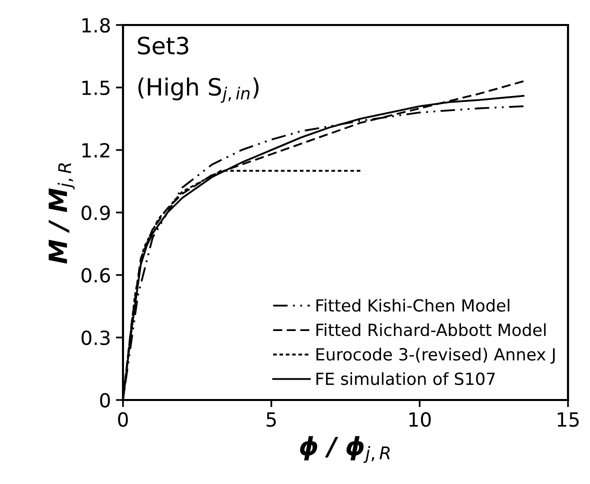 This screenshot has height=484, width=590. Describe the element at coordinates (123, 419) in the screenshot. I see `x-tick-label: 0` at that location.